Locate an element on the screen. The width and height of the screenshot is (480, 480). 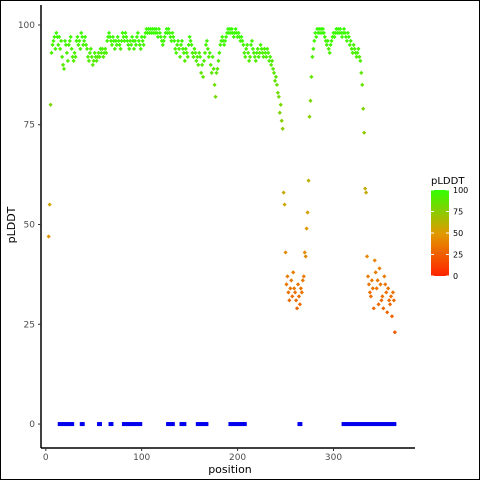
legend-tick-label: 100 is located at coordinates (460, 190).